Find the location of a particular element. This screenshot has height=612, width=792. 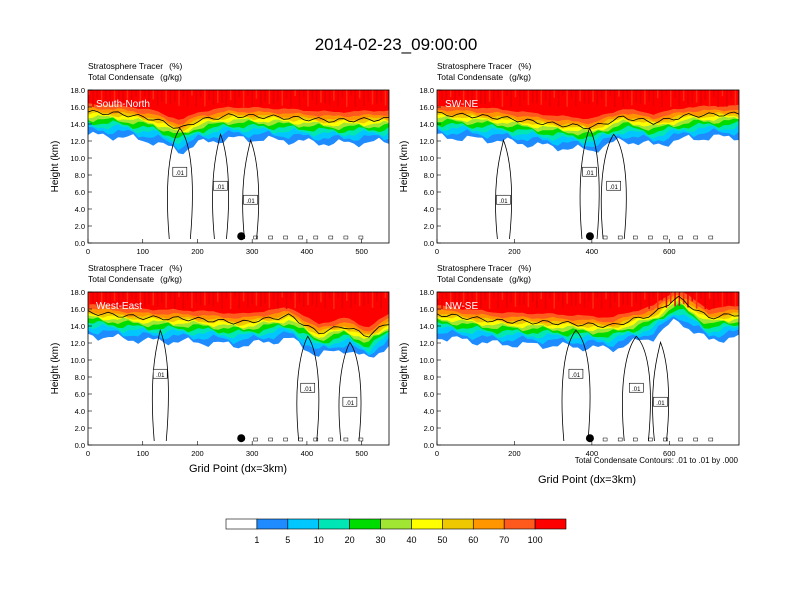

y-tick-label: 8.0 is located at coordinates (80, 175).